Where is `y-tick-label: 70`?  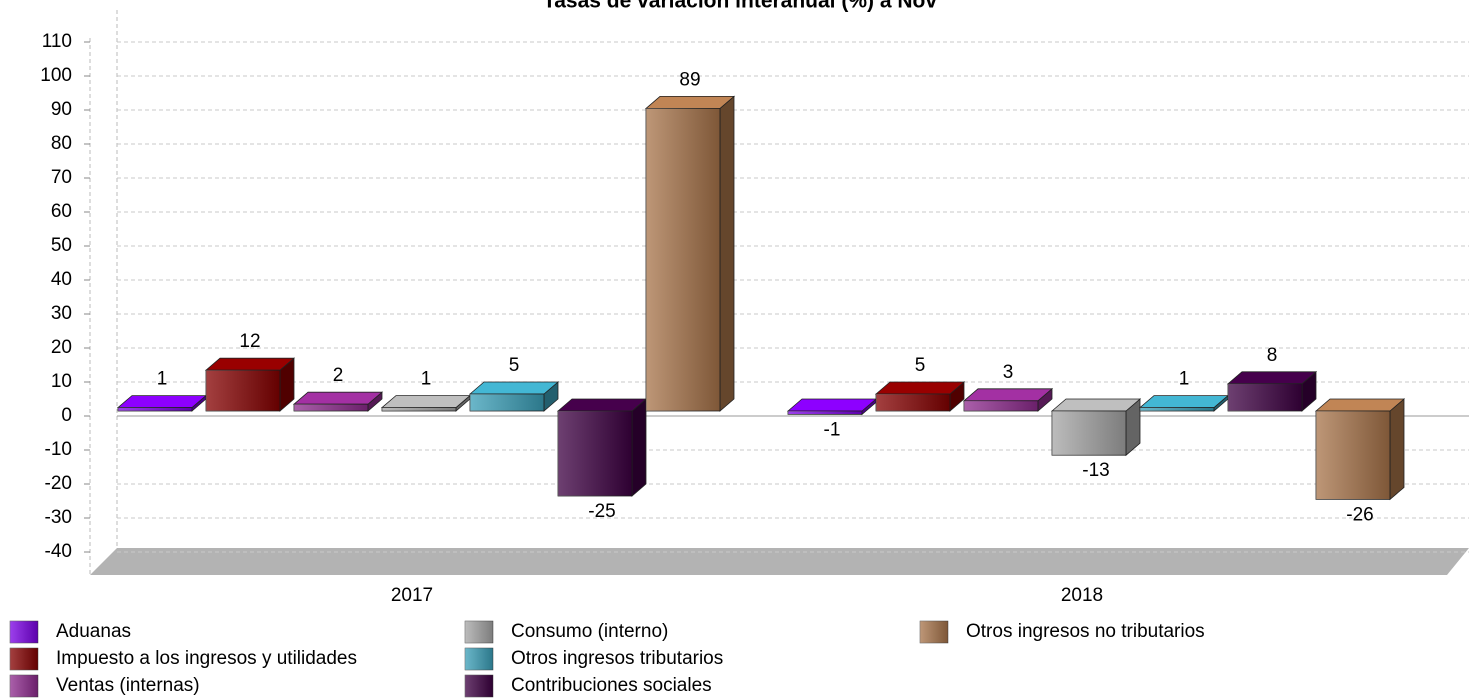 y-tick-label: 70 is located at coordinates (61, 177).